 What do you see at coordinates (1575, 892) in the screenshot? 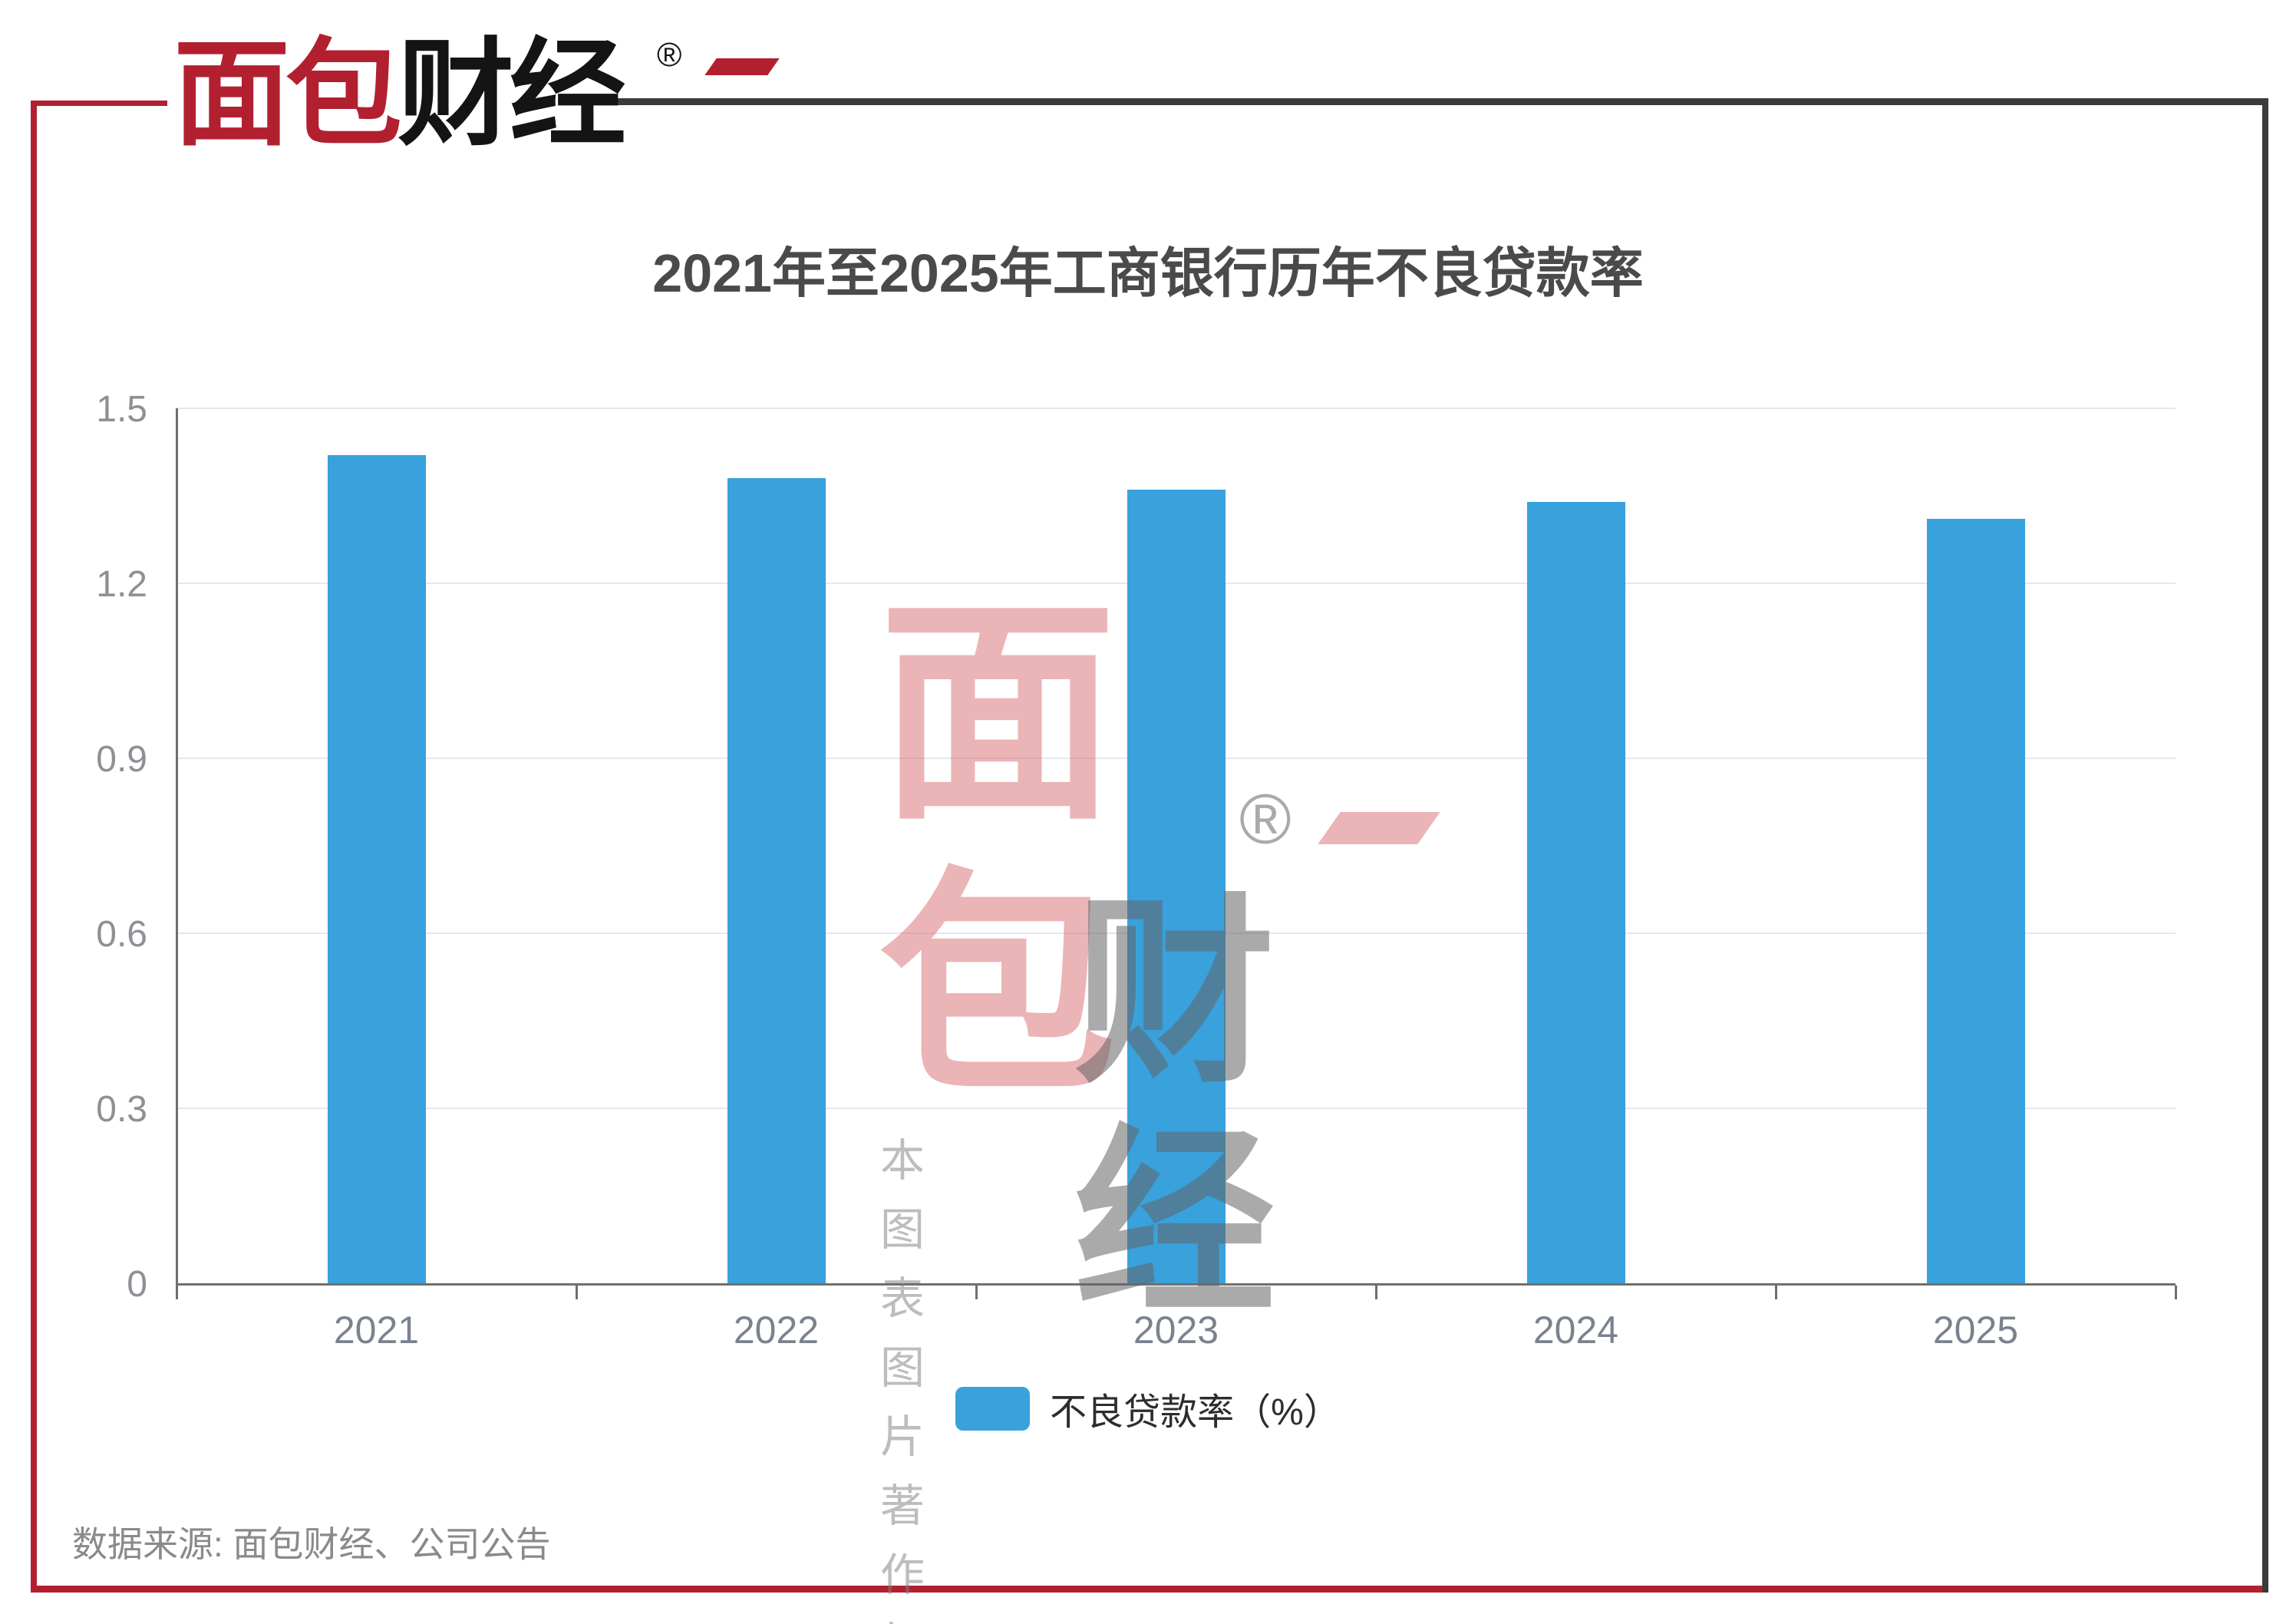
I see `bar-2024` at bounding box center [1575, 892].